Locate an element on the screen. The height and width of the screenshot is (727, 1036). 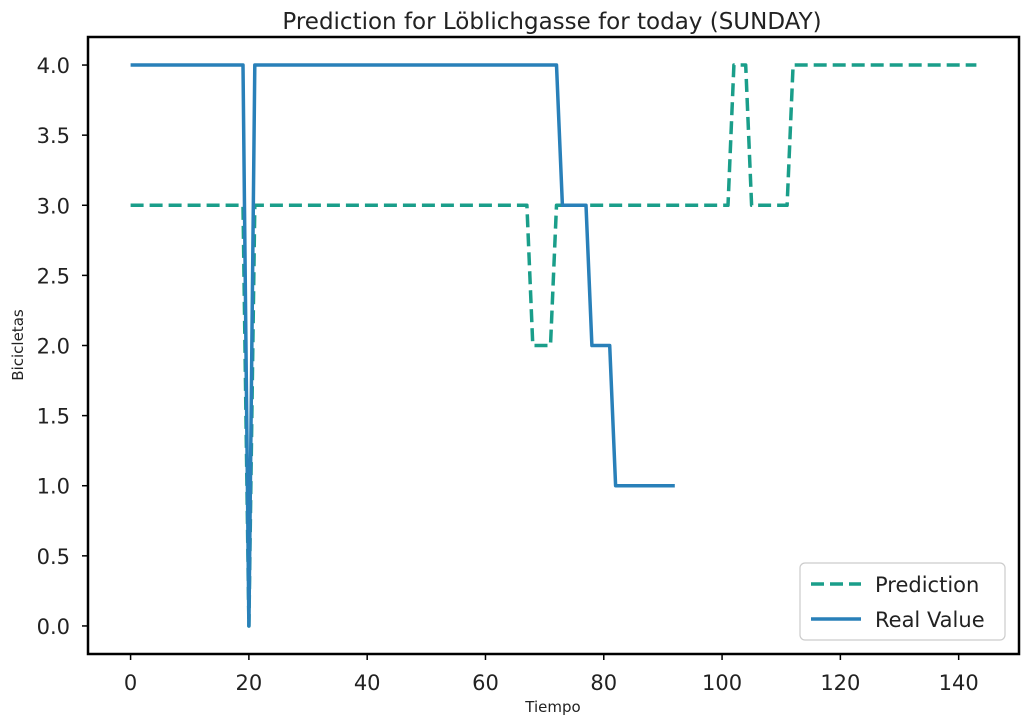
y-tick-label: 2.0 is located at coordinates (53, 347).